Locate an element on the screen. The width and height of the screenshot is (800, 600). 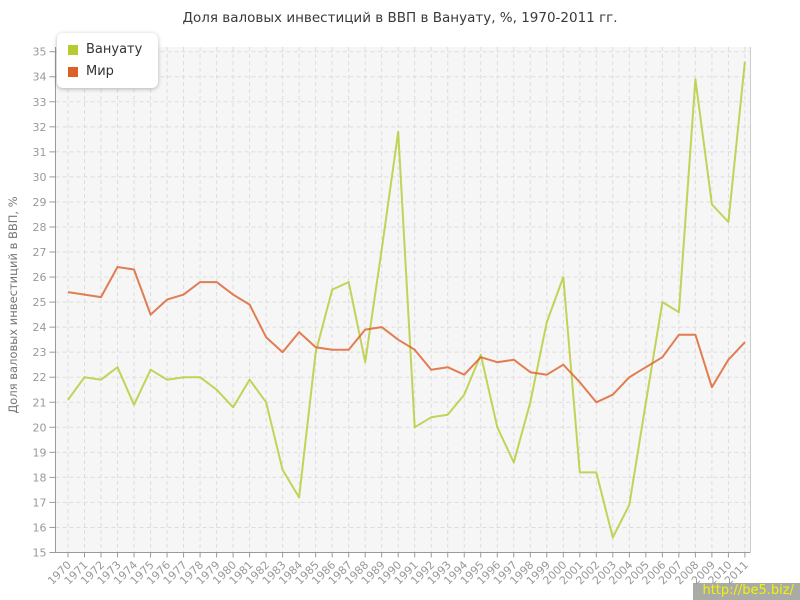
svg-text: 32 is located at coordinates (40, 127).